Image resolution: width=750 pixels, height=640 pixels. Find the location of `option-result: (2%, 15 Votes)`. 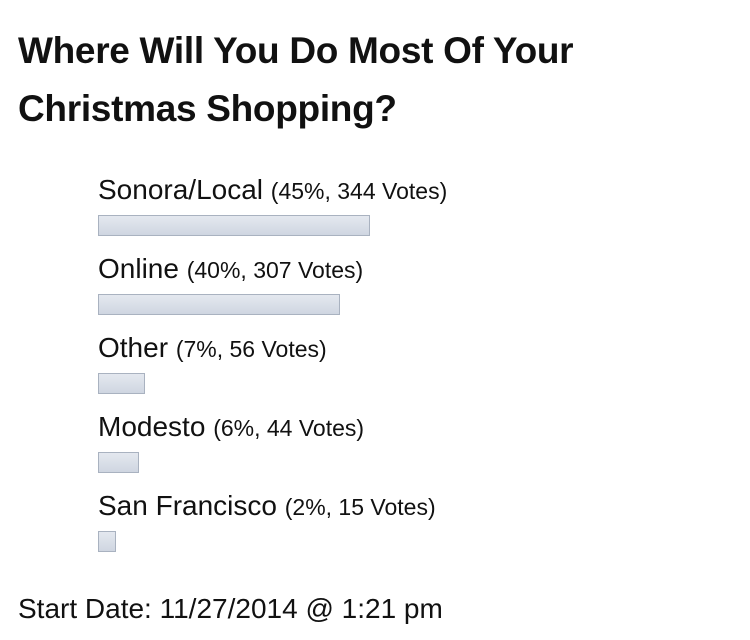

option-result: (2%, 15 Votes) is located at coordinates (360, 507).